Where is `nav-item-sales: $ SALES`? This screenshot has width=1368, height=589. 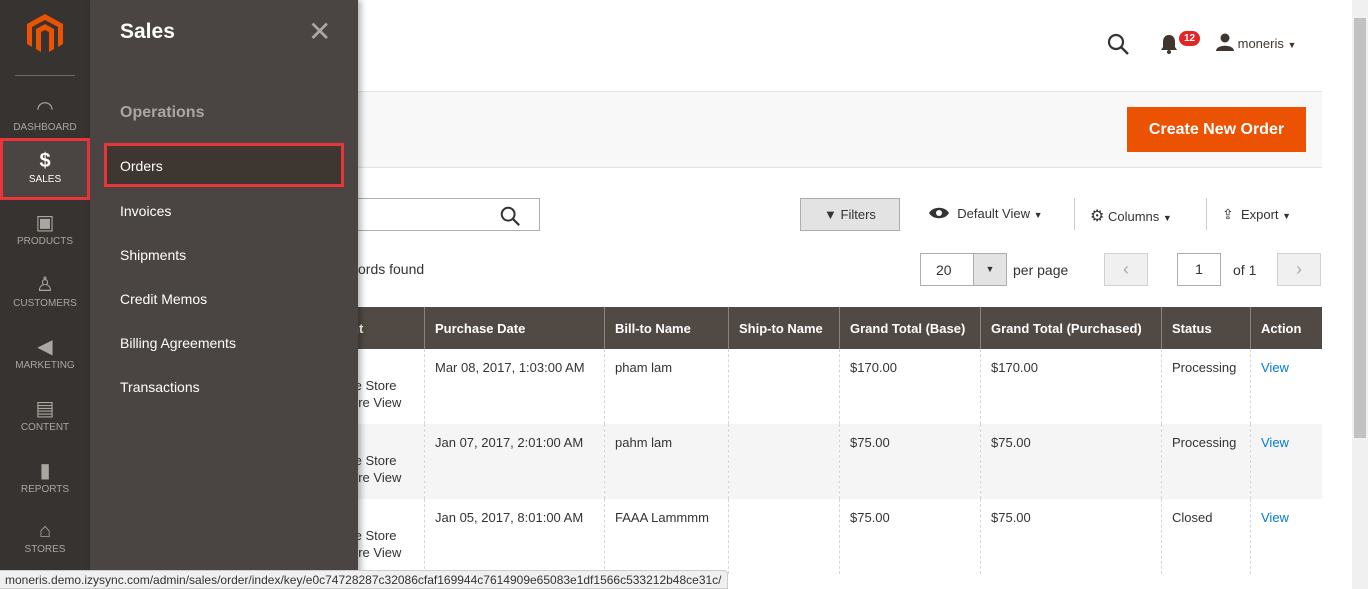
nav-item-sales: $ SALES is located at coordinates (45, 169).